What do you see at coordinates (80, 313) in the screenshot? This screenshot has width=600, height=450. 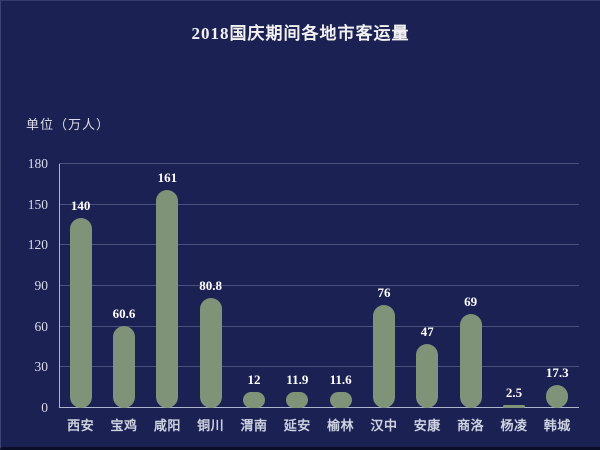 I see `bar-西安` at bounding box center [80, 313].